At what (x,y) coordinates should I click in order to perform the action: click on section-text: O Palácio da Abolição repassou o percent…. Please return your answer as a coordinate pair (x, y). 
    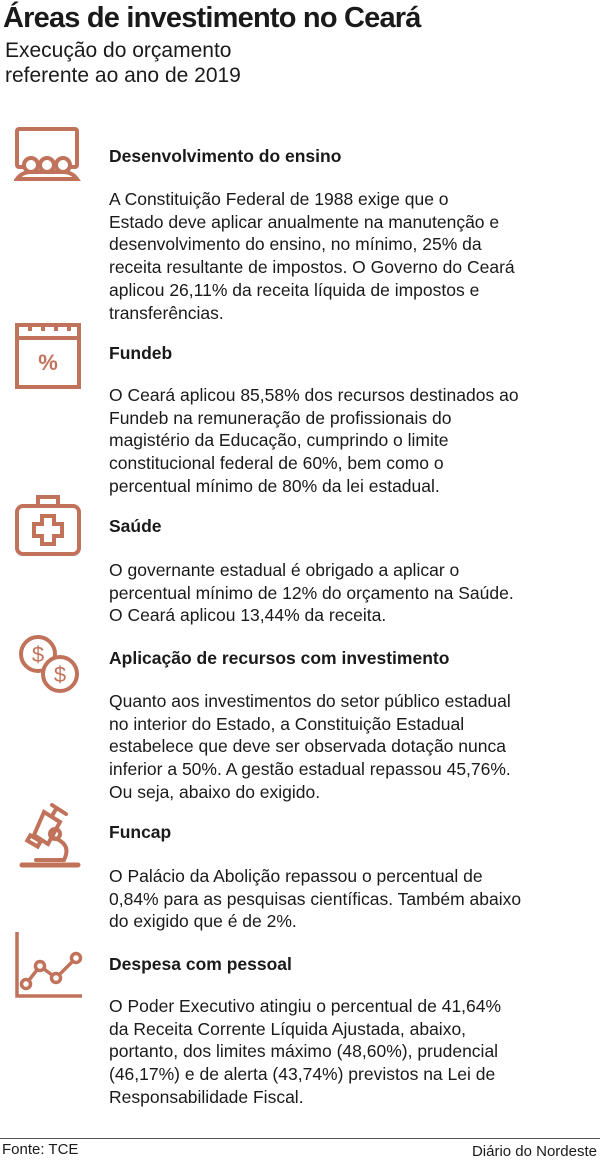
    Looking at the image, I should click on (315, 899).